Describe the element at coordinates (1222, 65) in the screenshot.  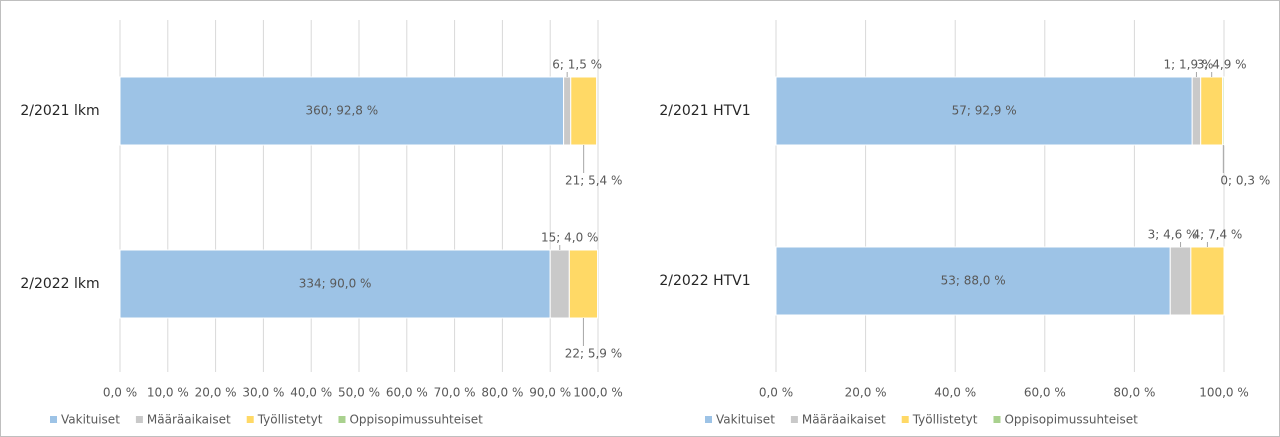
I see `data-label: 3; 4,9 %` at that location.